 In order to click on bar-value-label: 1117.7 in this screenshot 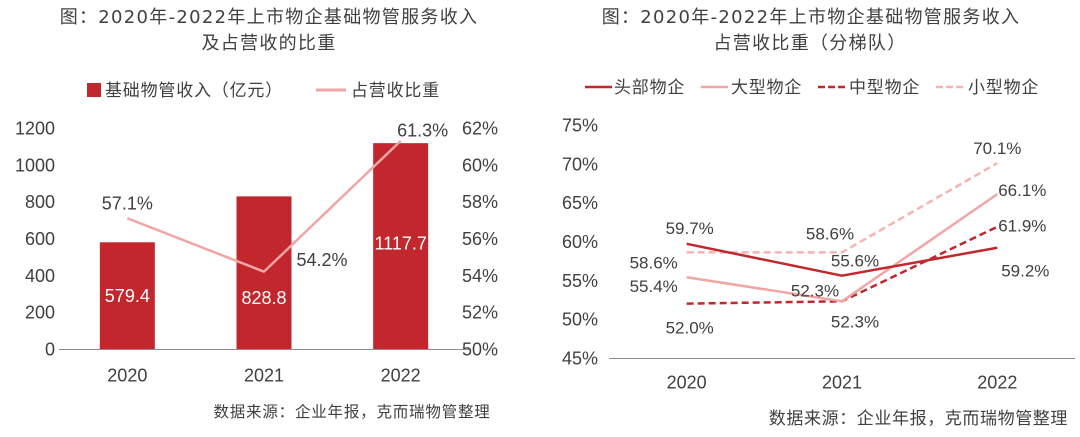, I will do `click(400, 244)`.